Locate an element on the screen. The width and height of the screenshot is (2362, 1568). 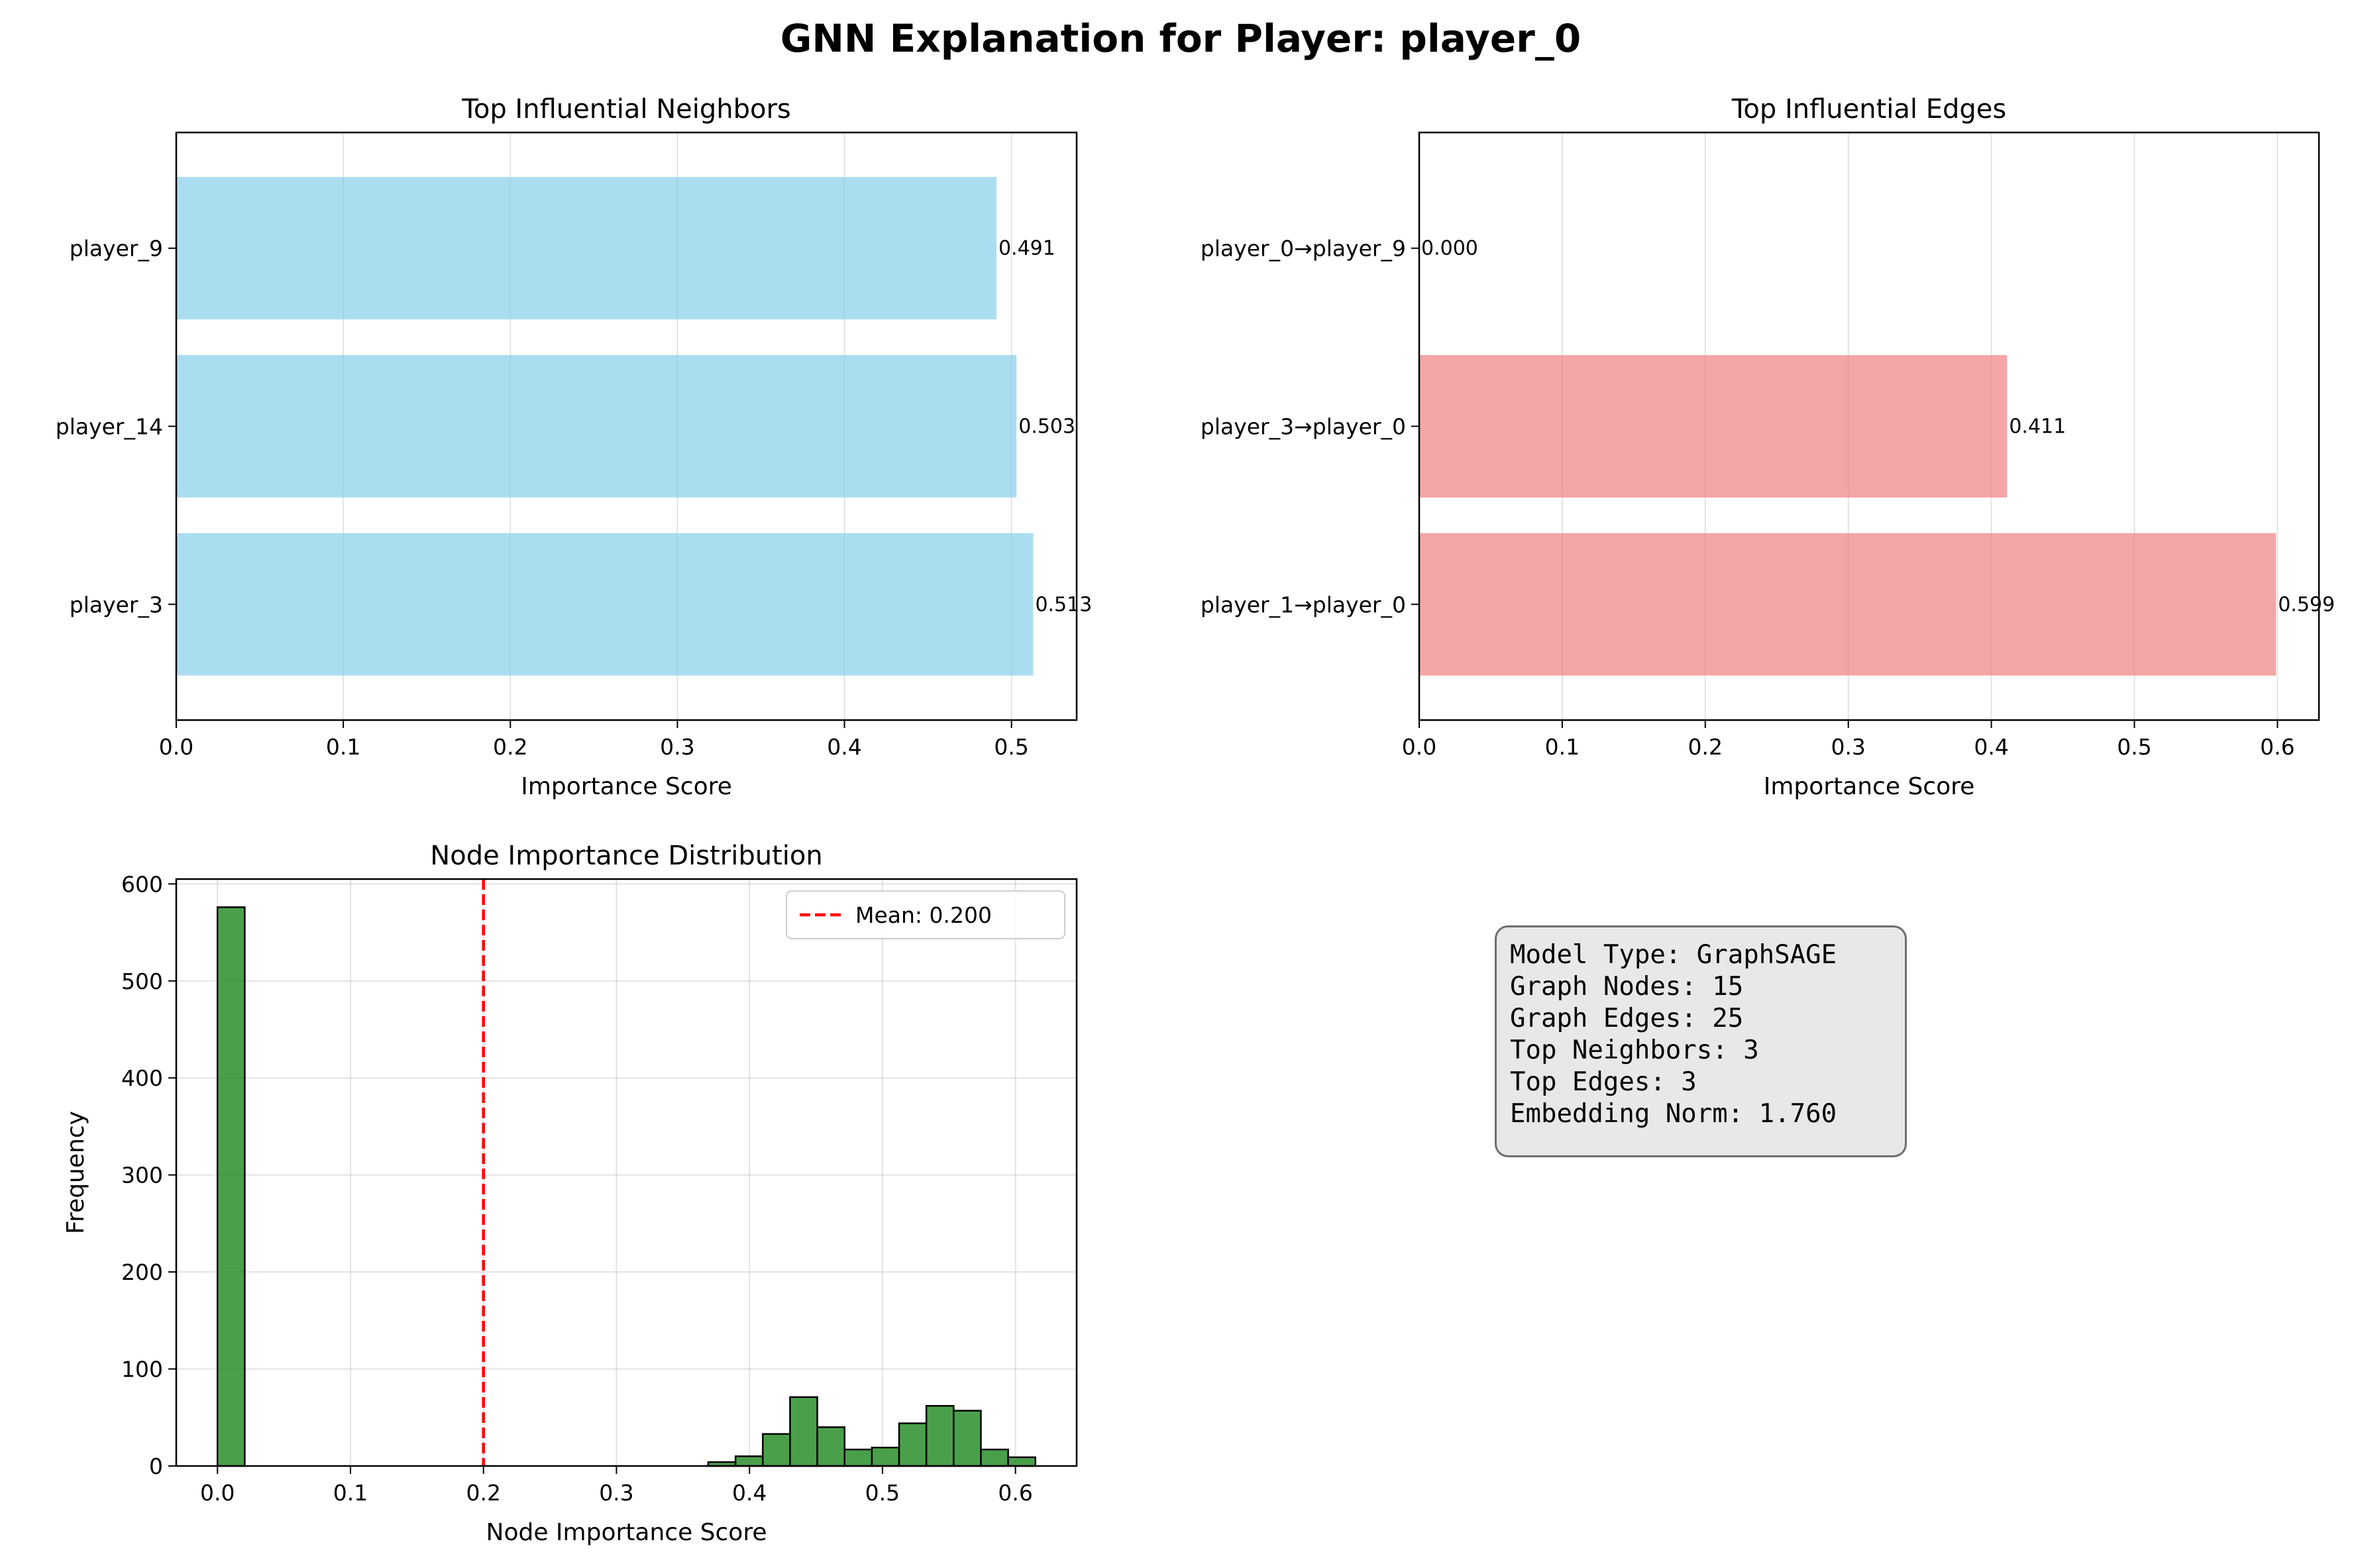
y-tick-label: player_14 is located at coordinates (109, 427).